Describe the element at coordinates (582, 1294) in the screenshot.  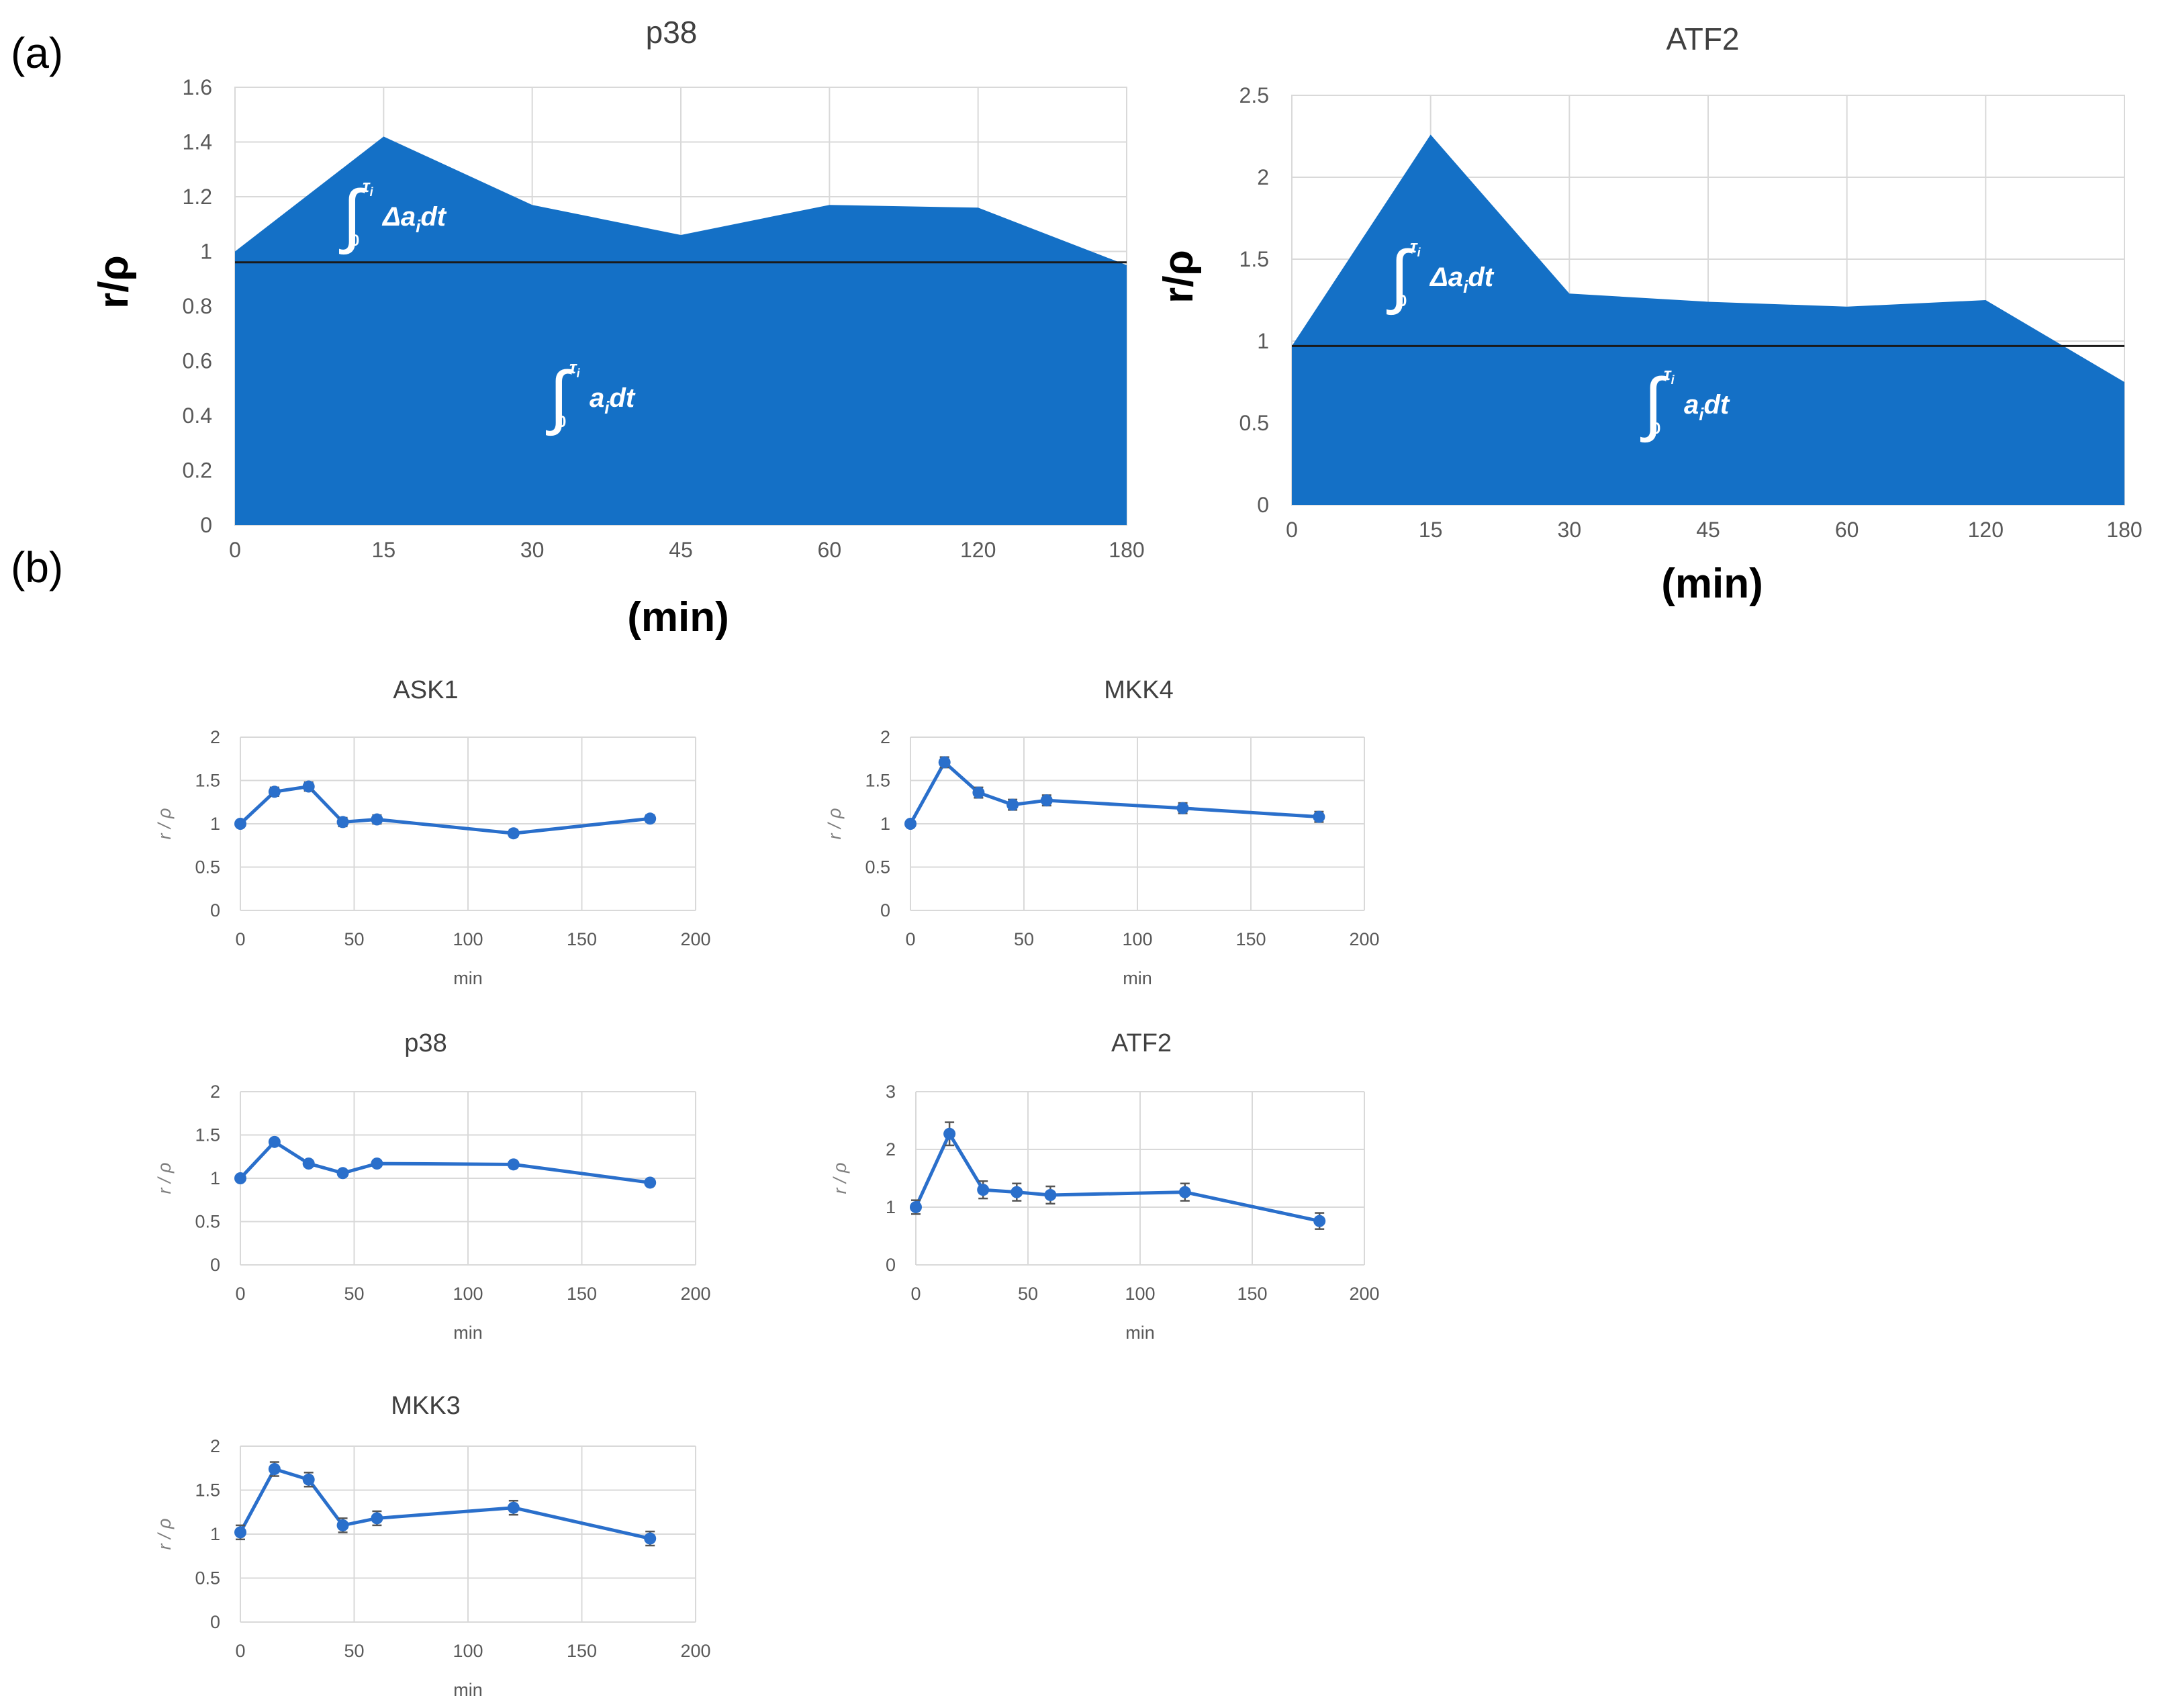
I see `x-tick-label: 150` at that location.